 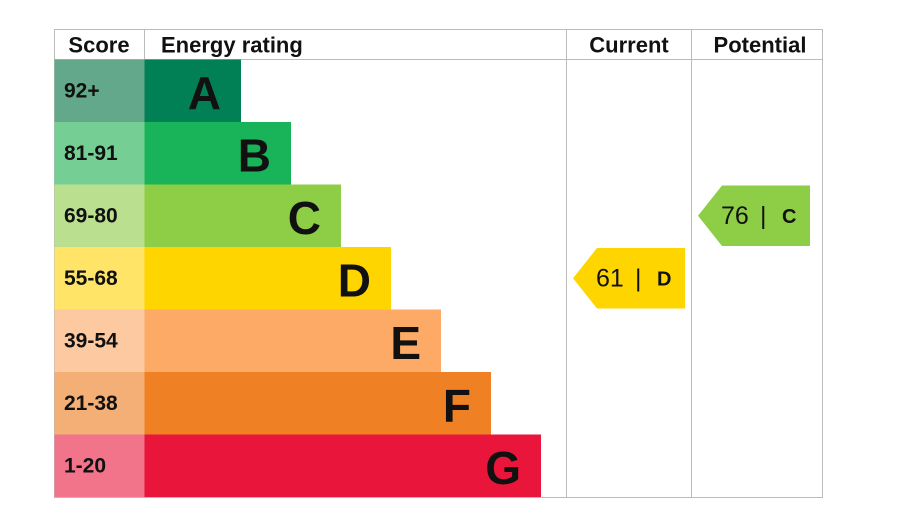 What do you see at coordinates (457, 405) in the screenshot?
I see `band-letter: F` at bounding box center [457, 405].